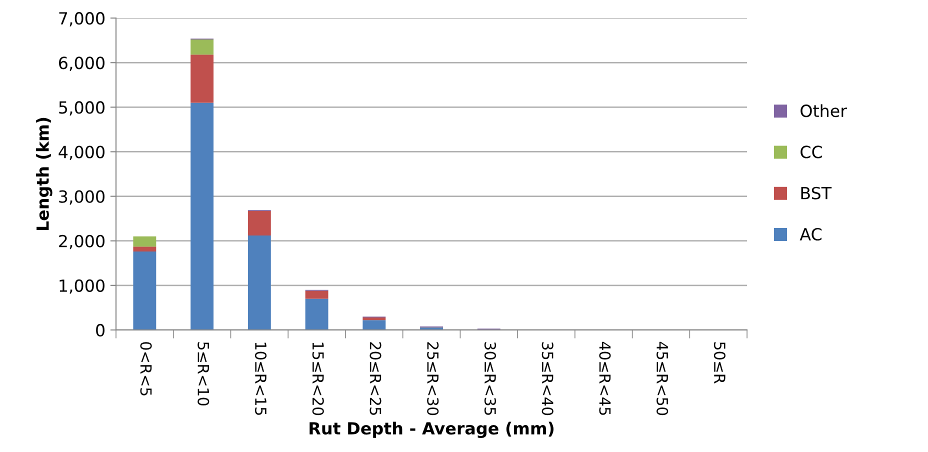  I want to click on x-tick-label: 50≤R, so click(720, 363).